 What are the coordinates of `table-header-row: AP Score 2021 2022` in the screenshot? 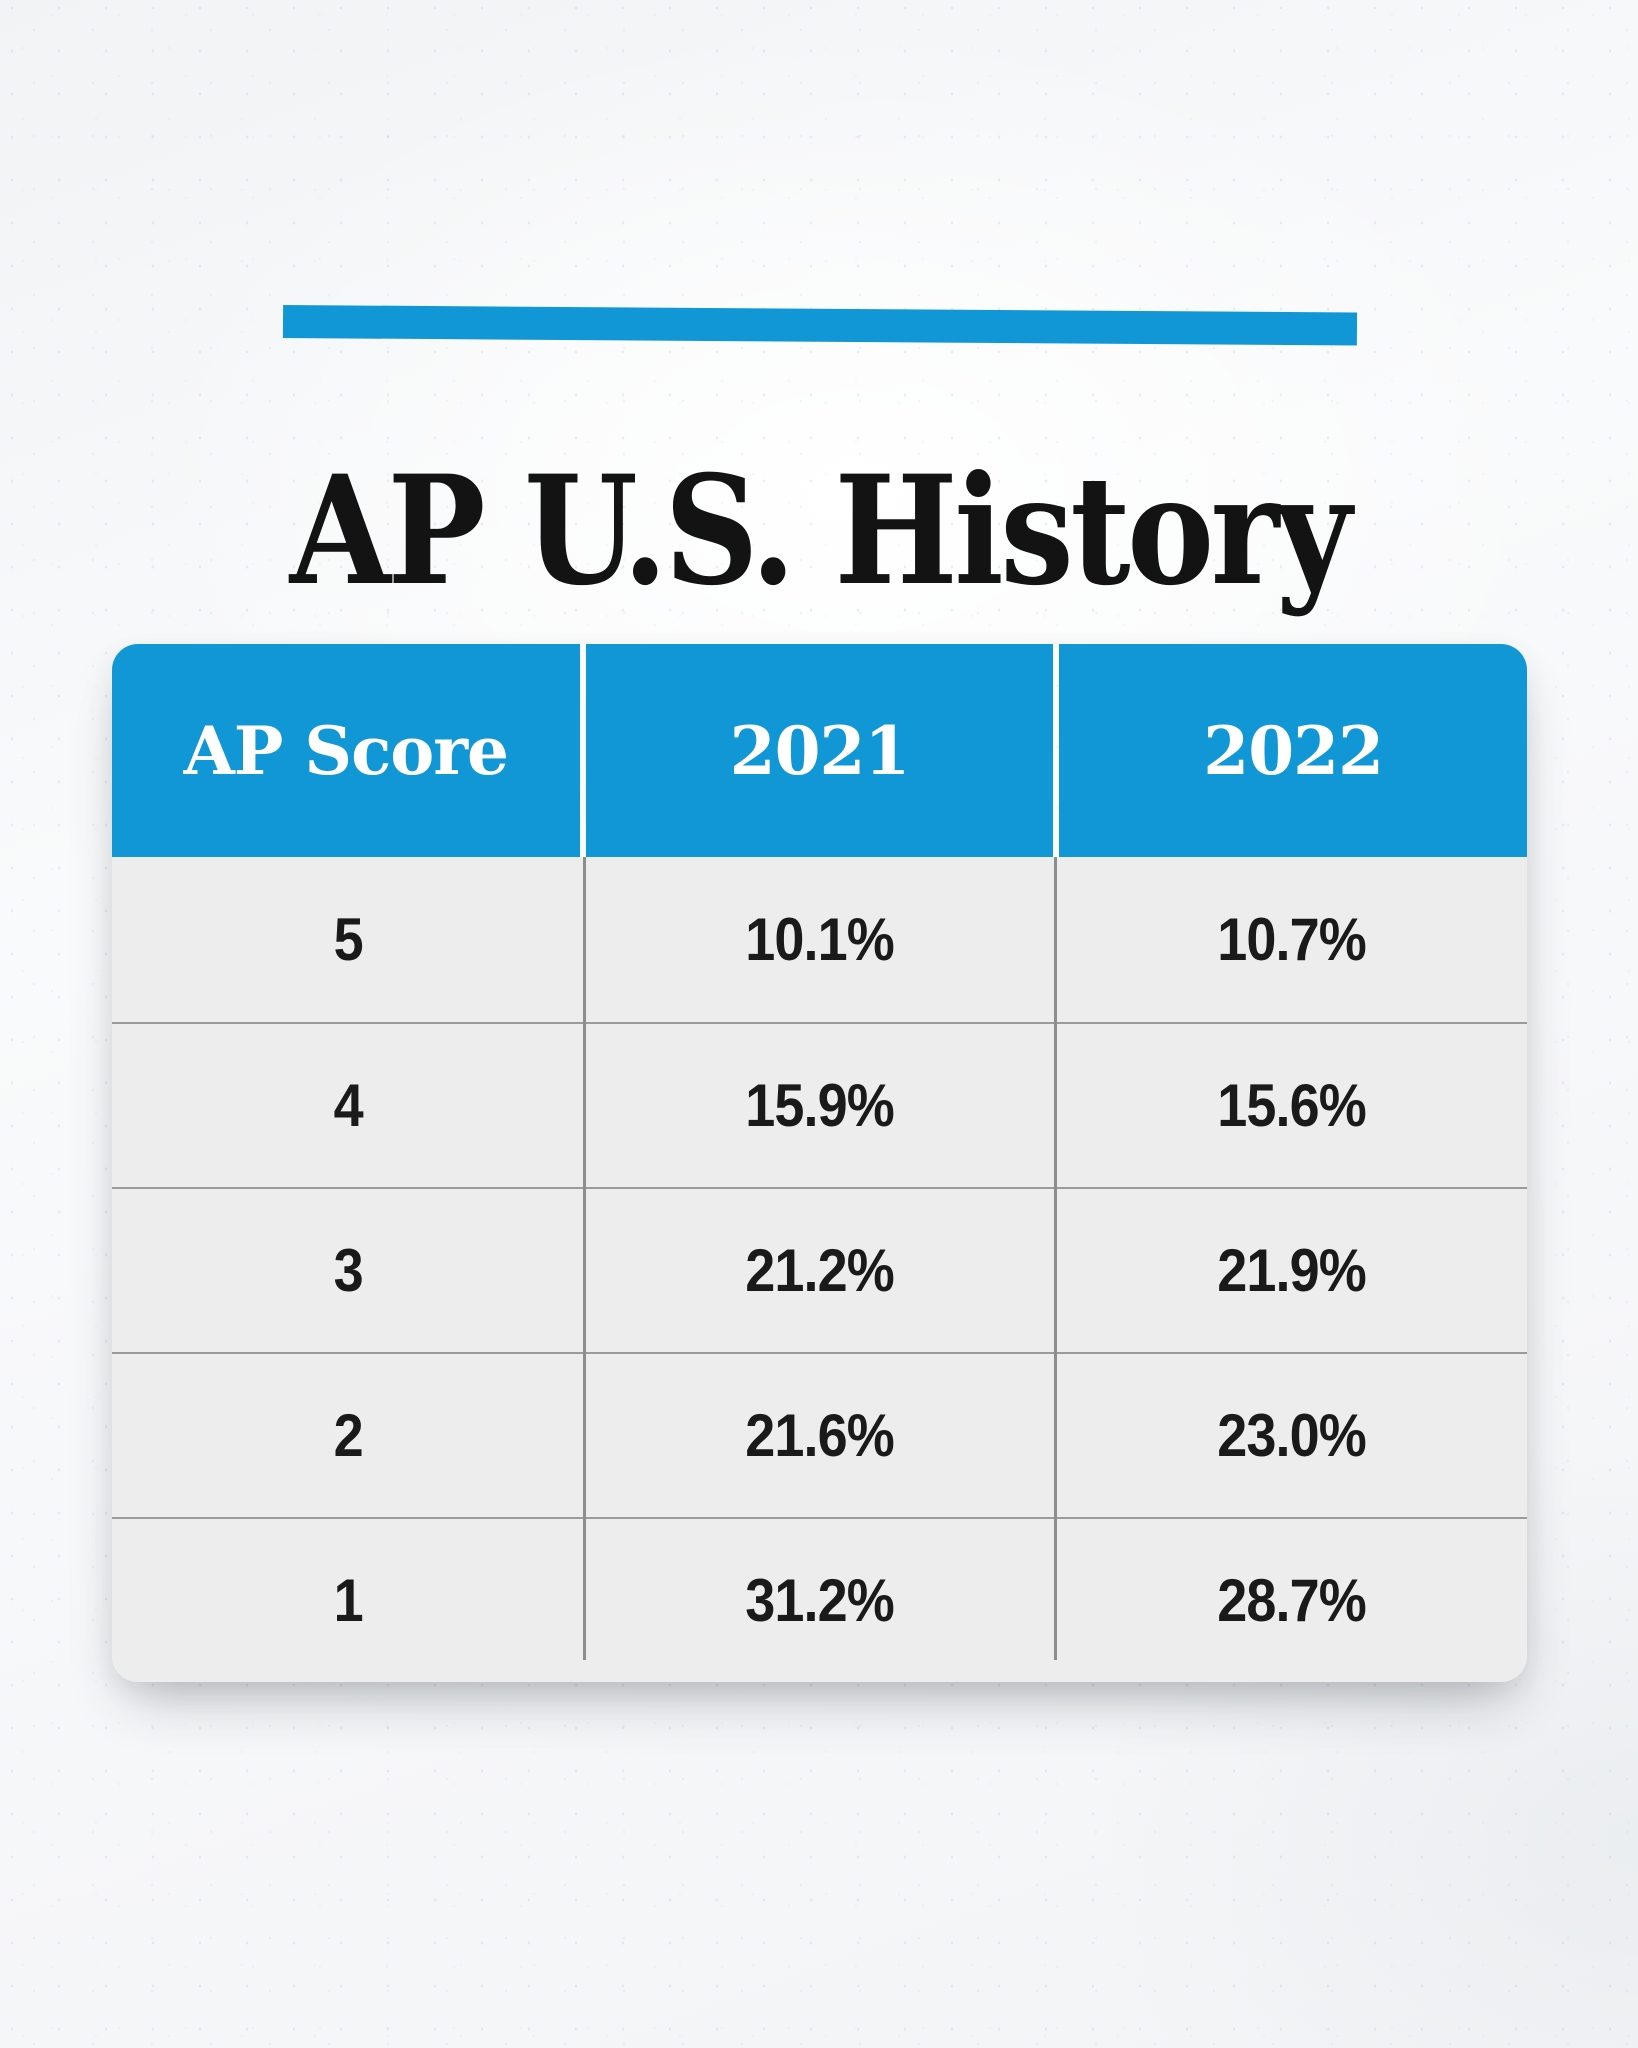 It's located at (819, 750).